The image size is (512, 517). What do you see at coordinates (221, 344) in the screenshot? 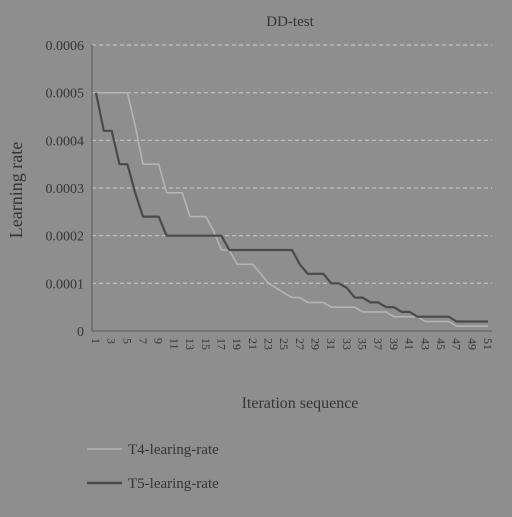
I see `x-tick-label: 17` at bounding box center [221, 344].